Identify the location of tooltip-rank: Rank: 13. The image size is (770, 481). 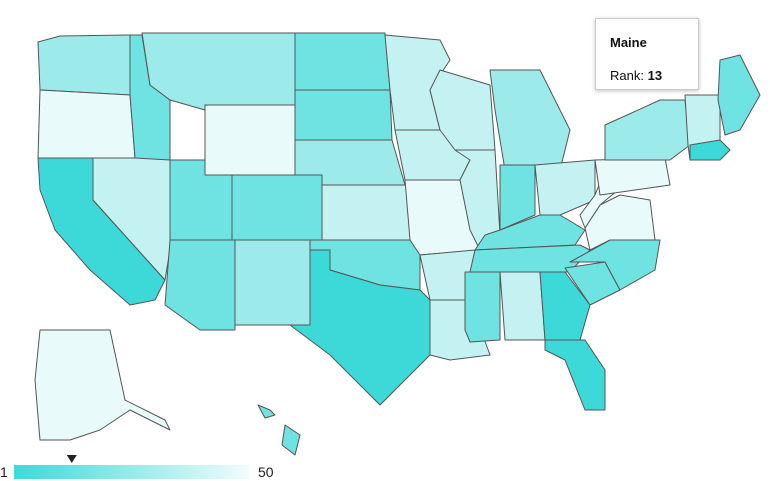
(636, 75).